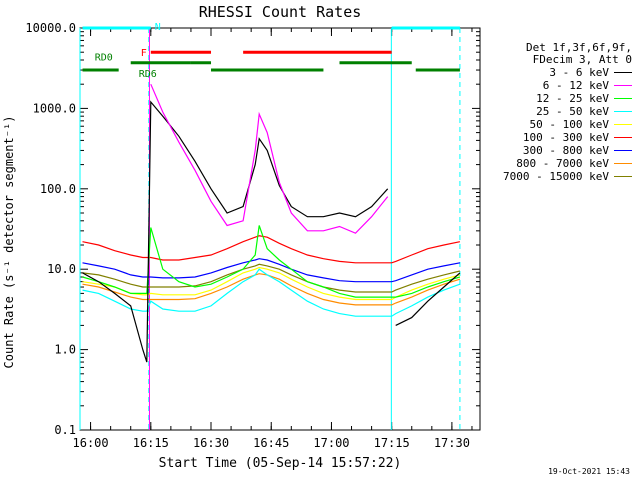  I want to click on y-tick-label: 0.1, so click(65, 430).